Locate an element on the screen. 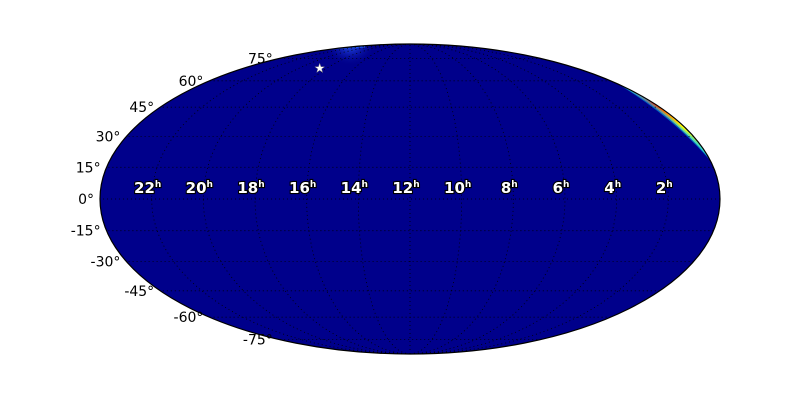 This screenshot has width=800, height=400. ra-tick-label: 14h is located at coordinates (354, 188).